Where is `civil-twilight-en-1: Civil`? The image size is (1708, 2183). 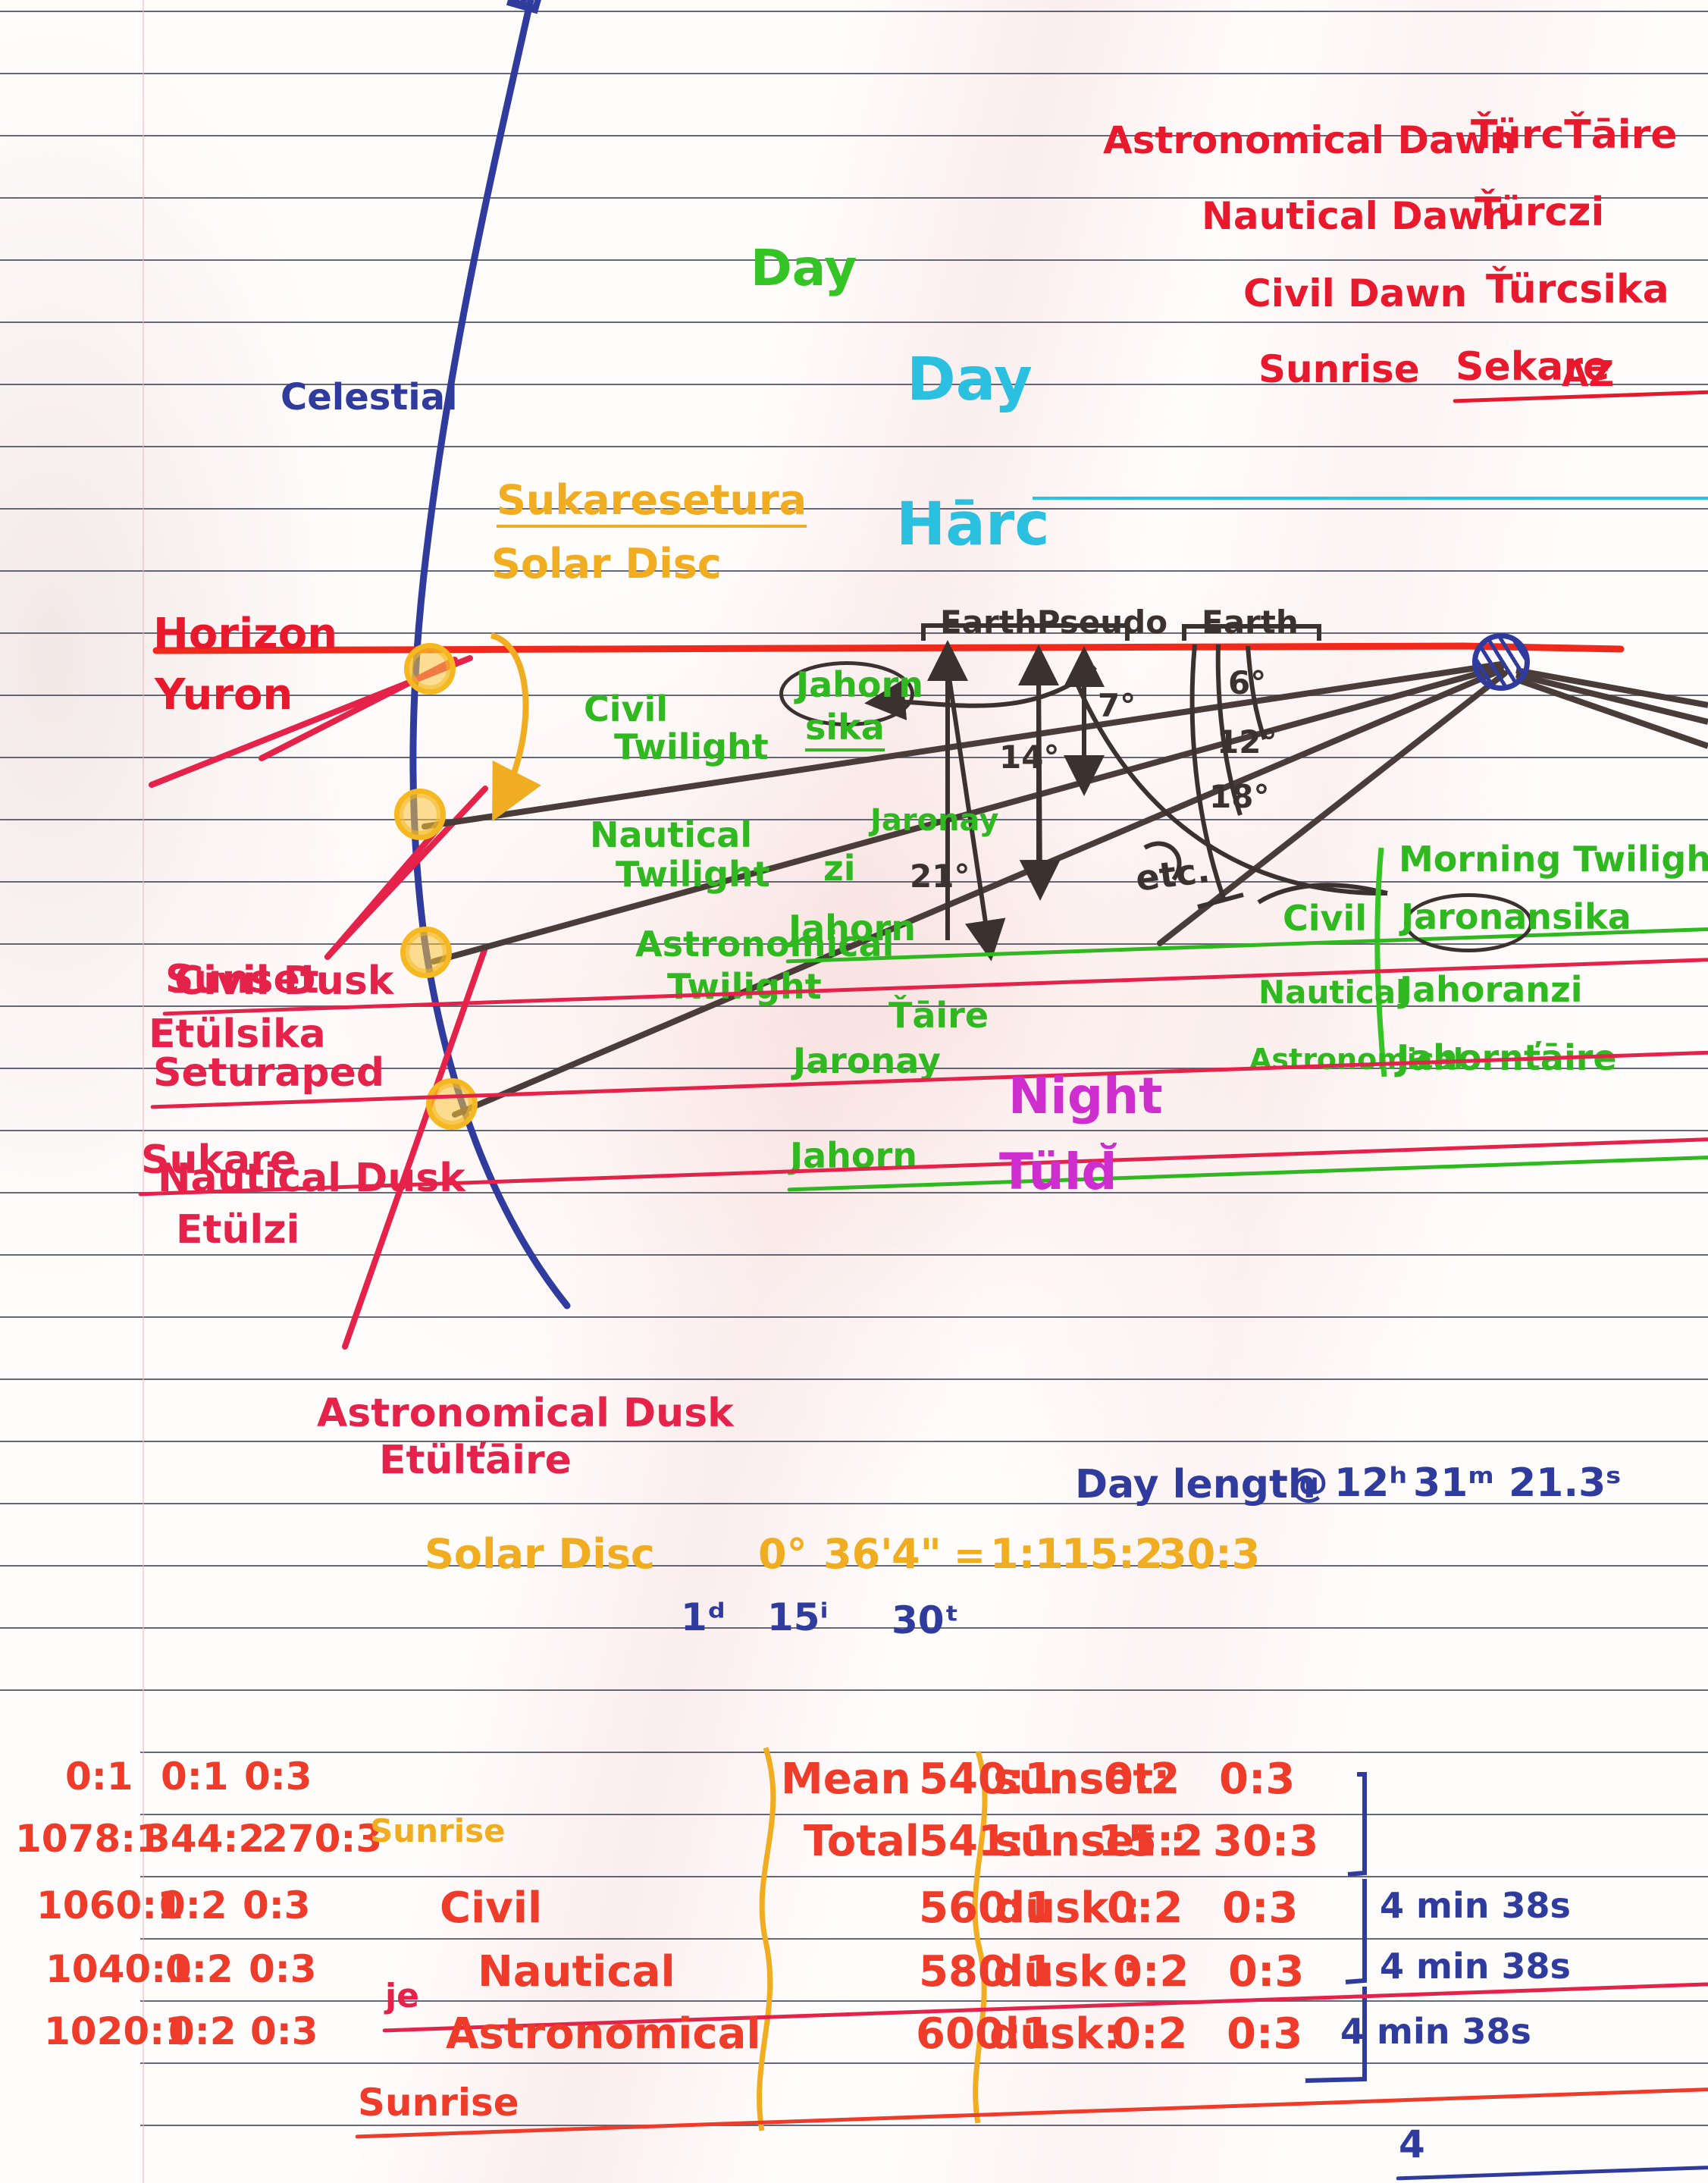 civil-twilight-en-1: Civil is located at coordinates (626, 708).